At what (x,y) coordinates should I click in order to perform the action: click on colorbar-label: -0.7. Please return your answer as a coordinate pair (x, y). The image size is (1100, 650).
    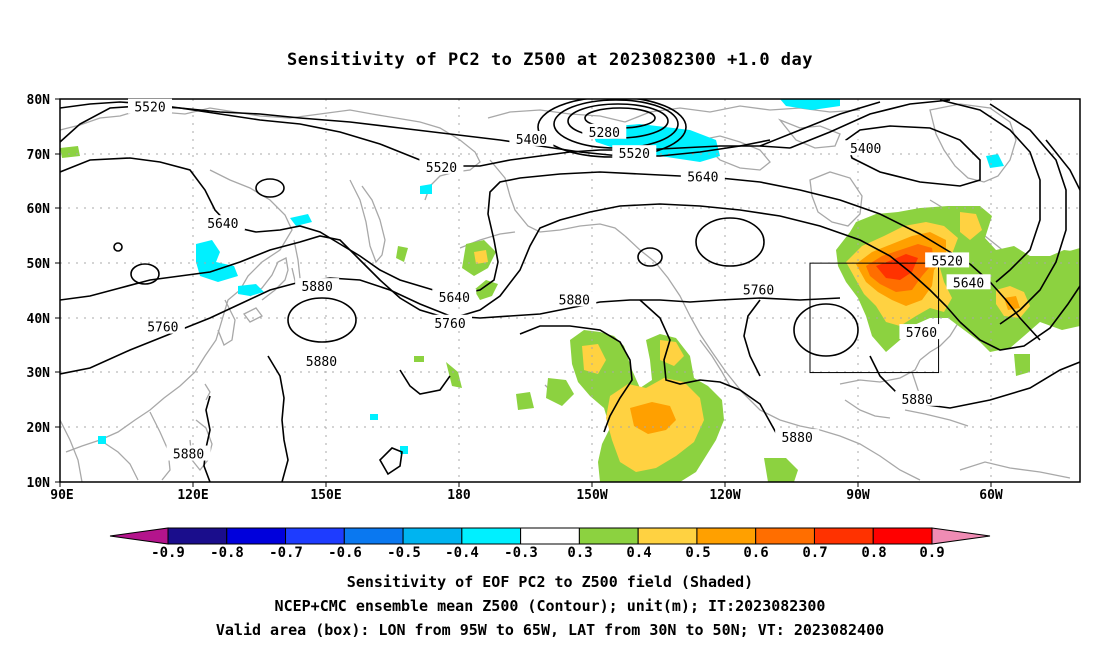
    Looking at the image, I should click on (286, 553).